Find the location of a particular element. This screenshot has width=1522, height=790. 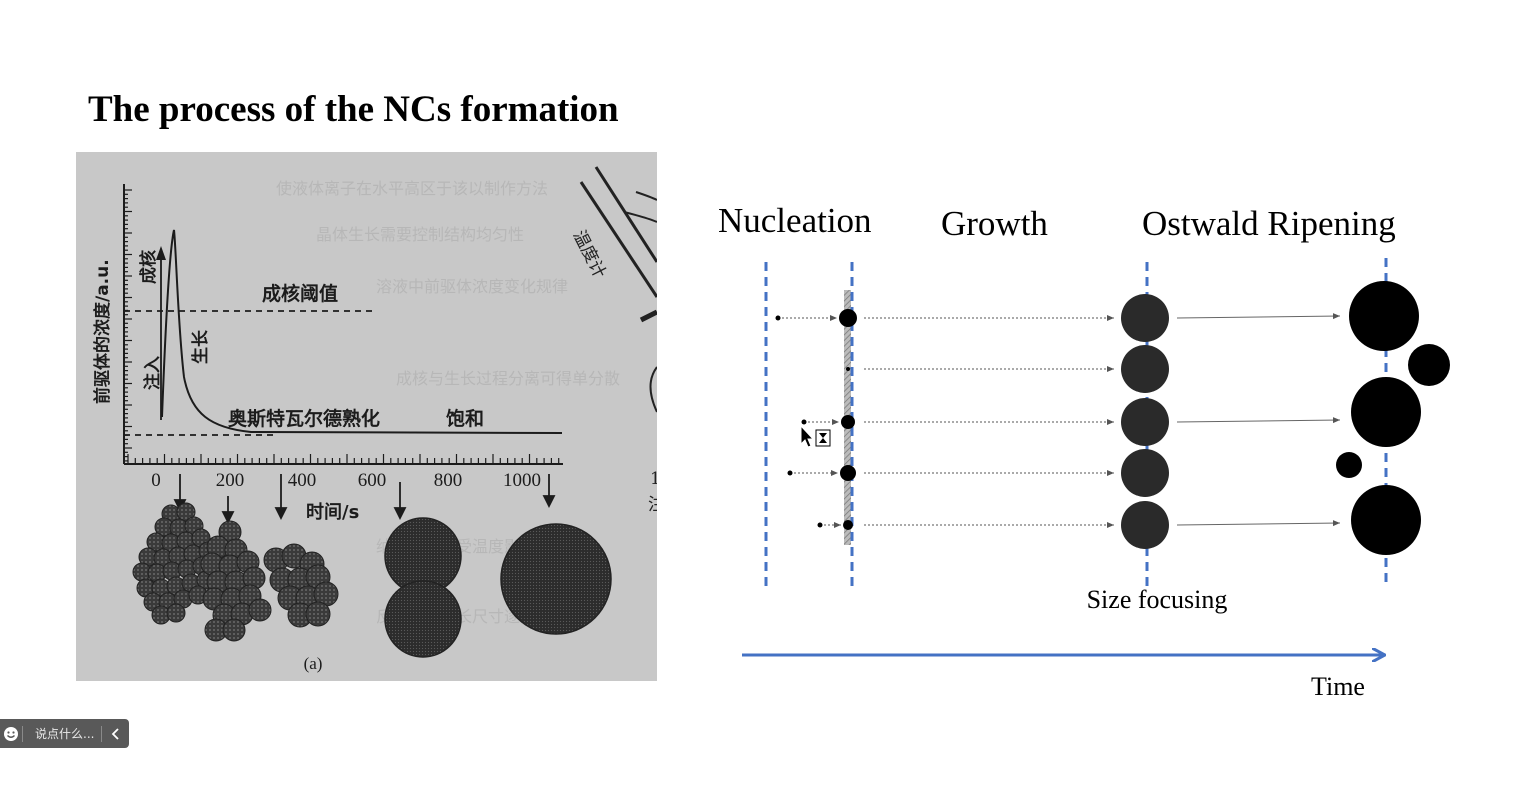

smiley-icon is located at coordinates (11, 733).